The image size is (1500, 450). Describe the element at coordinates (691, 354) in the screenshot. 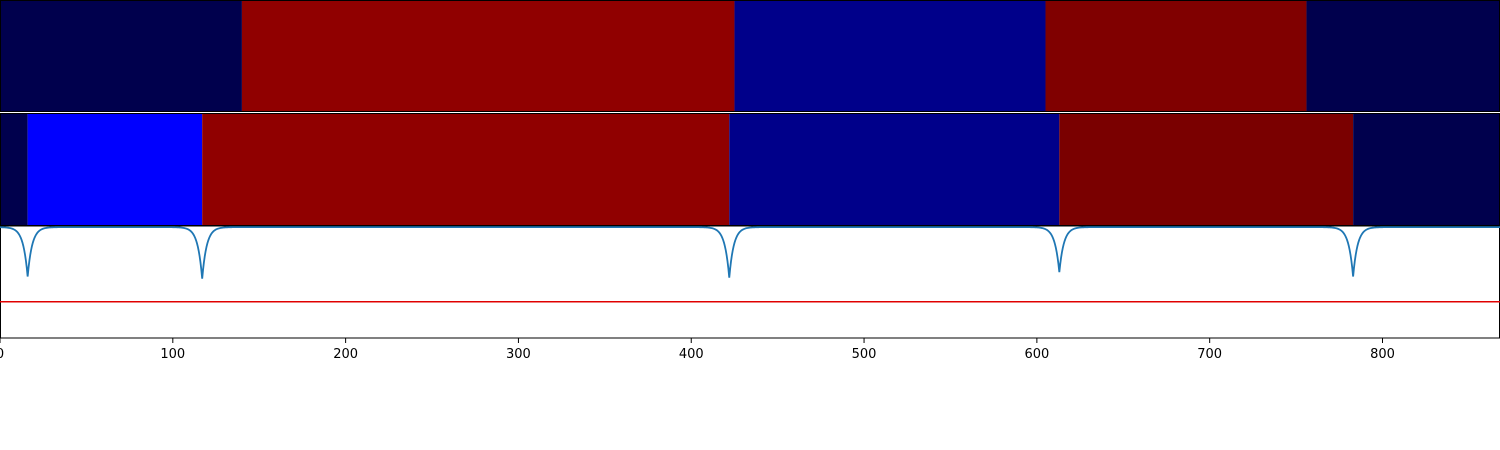

I see `x-tick-label-400: 400` at that location.